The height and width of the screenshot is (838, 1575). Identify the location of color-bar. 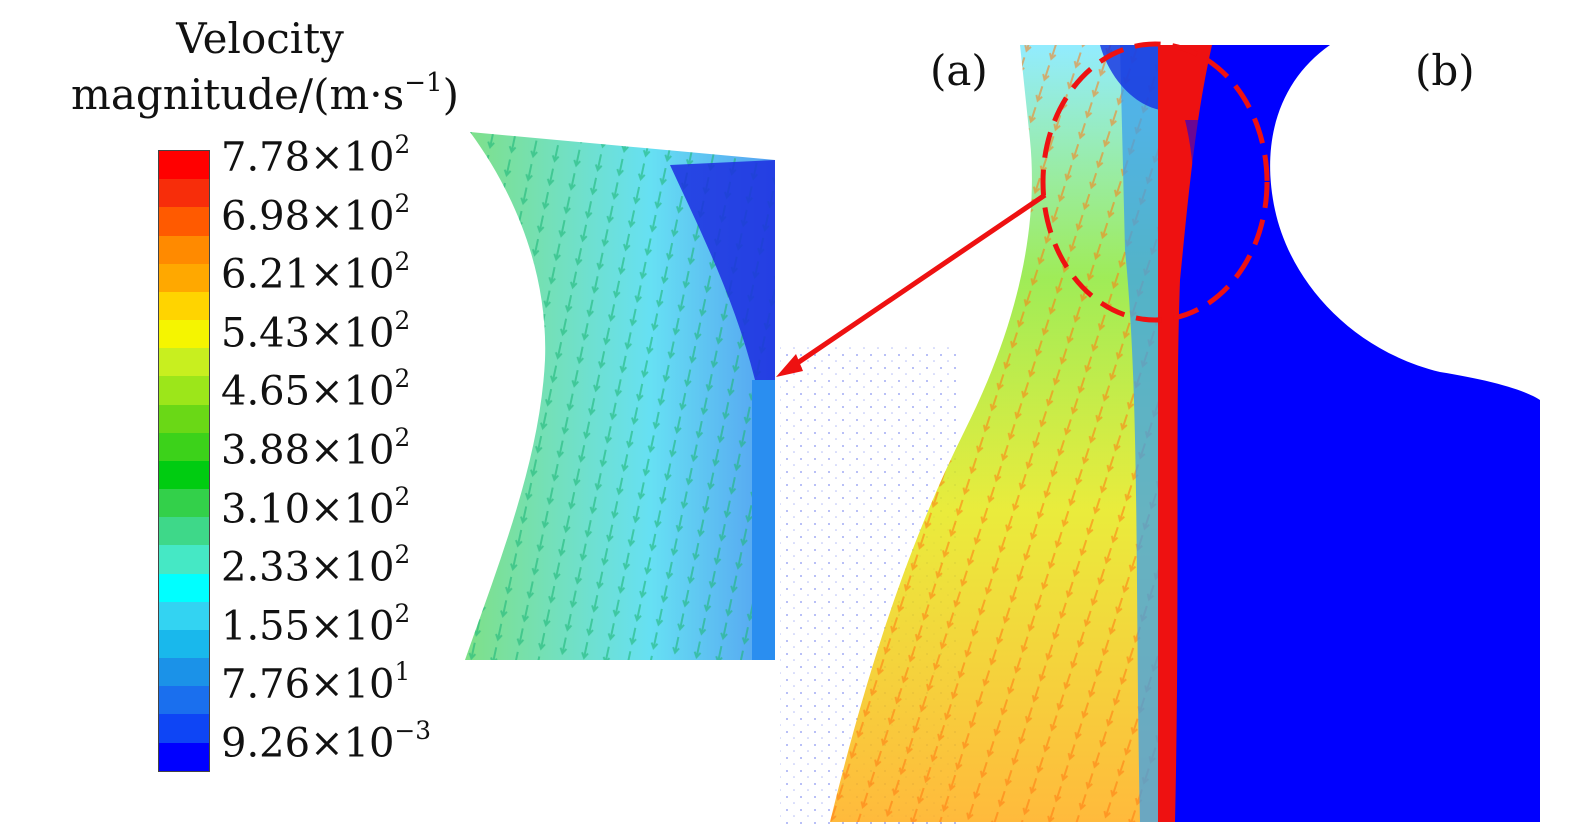
(184, 461).